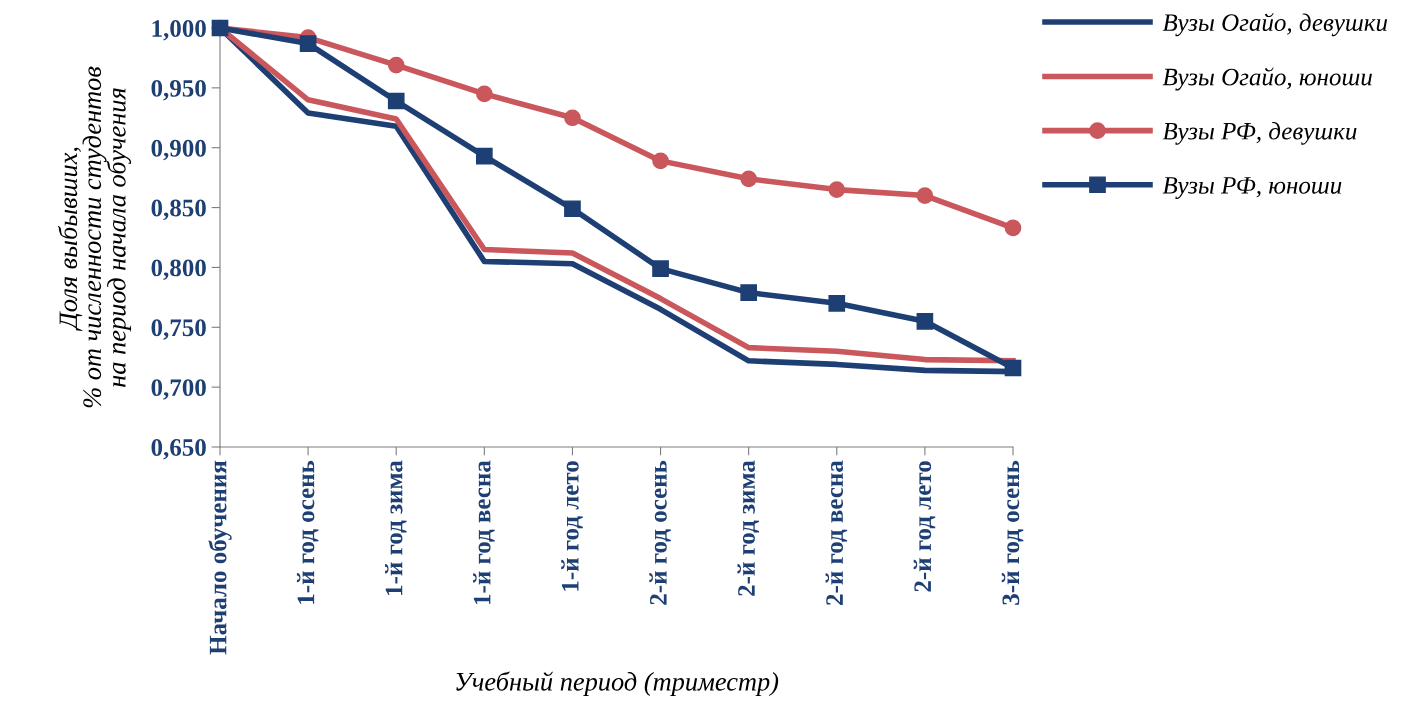  I want to click on y-axis-title: Доля выбывших, % от численности студентов на период начала обучения, so click(95, 237).